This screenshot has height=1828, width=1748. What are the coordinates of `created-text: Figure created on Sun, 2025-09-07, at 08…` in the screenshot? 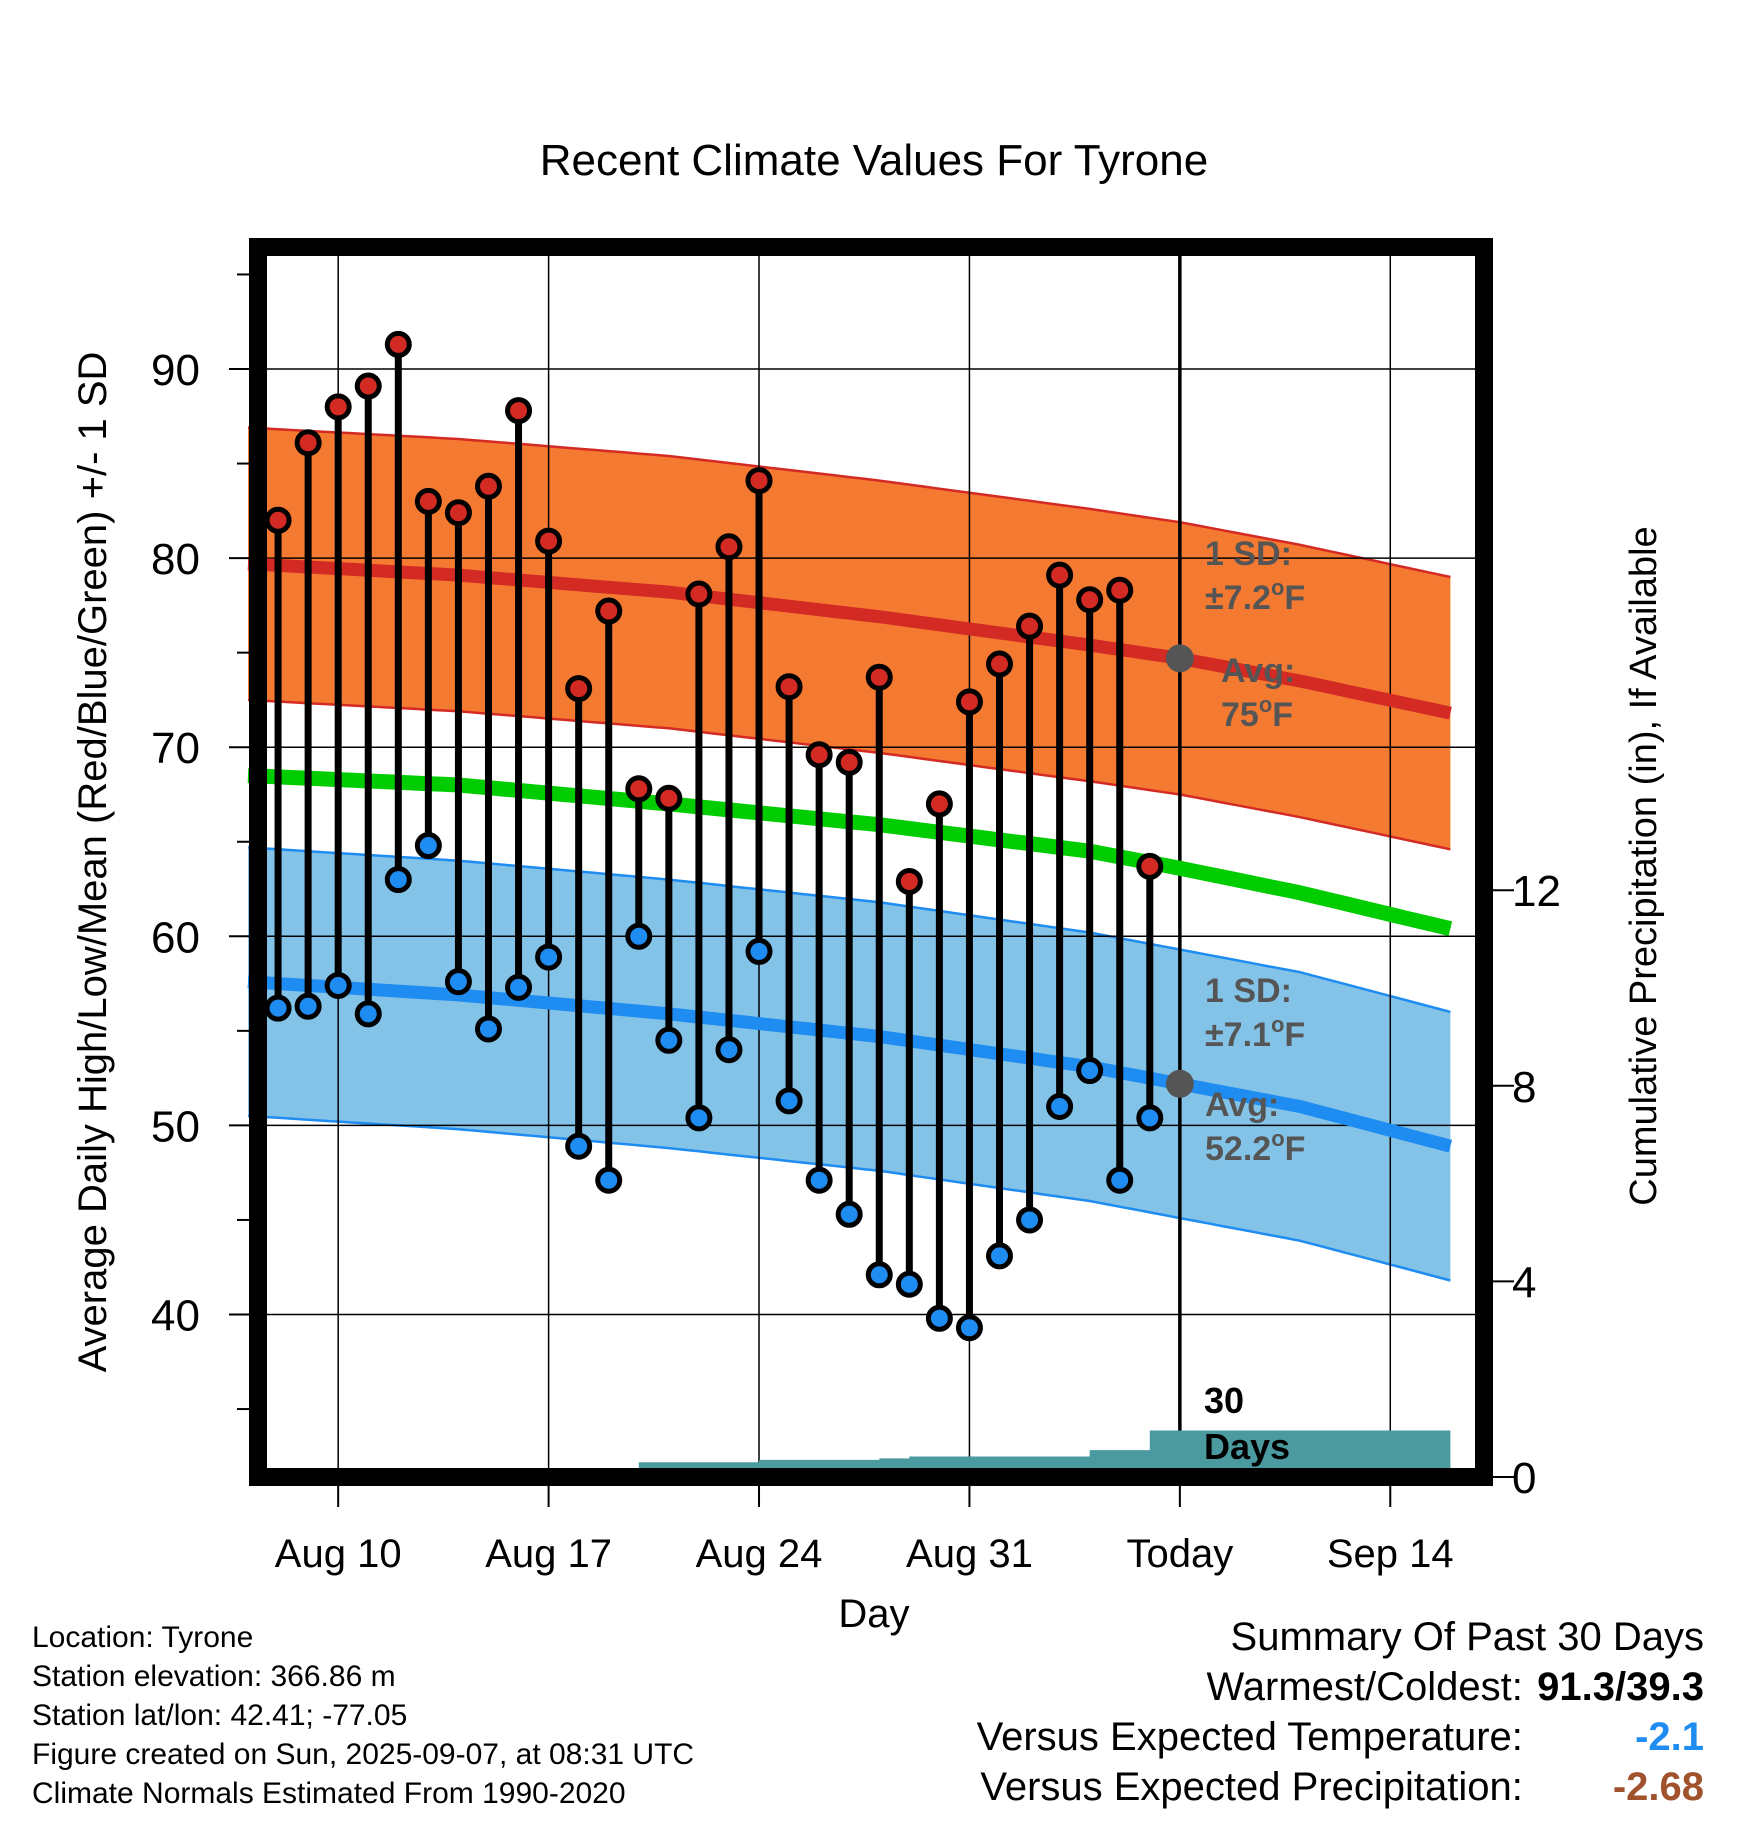 It's located at (363, 1754).